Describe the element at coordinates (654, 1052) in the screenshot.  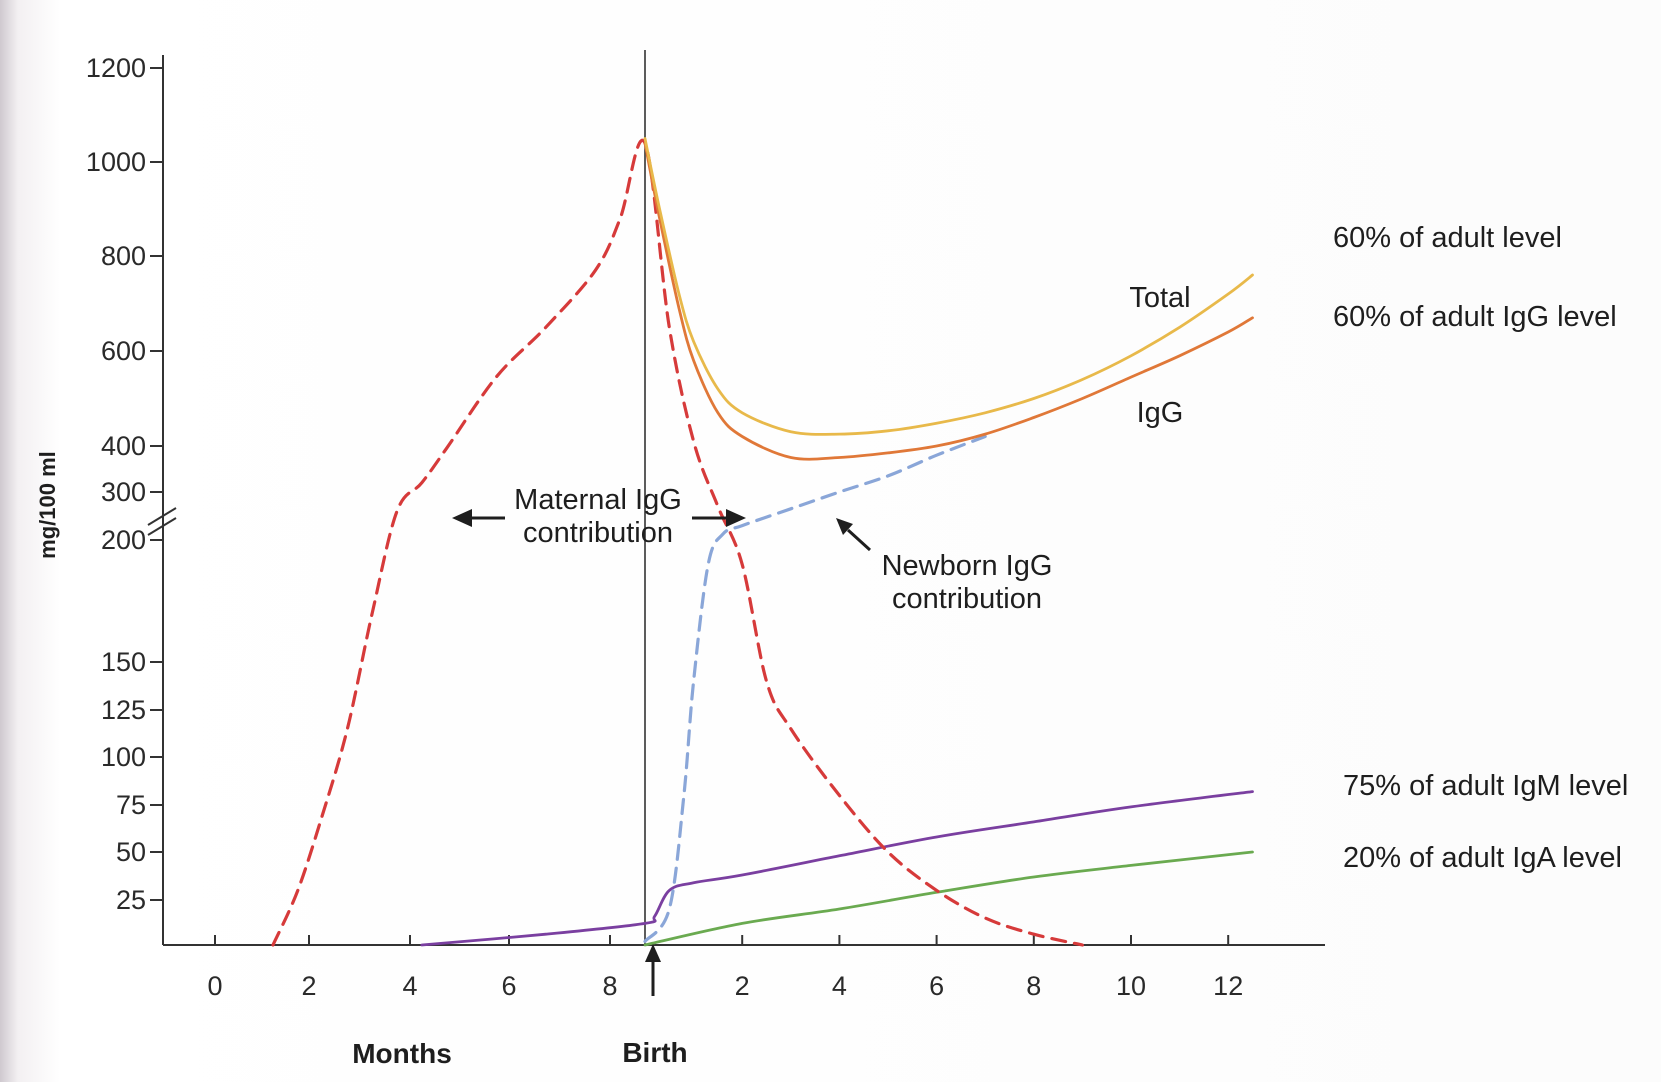
I see `x-axis-title-birth: Birth` at that location.